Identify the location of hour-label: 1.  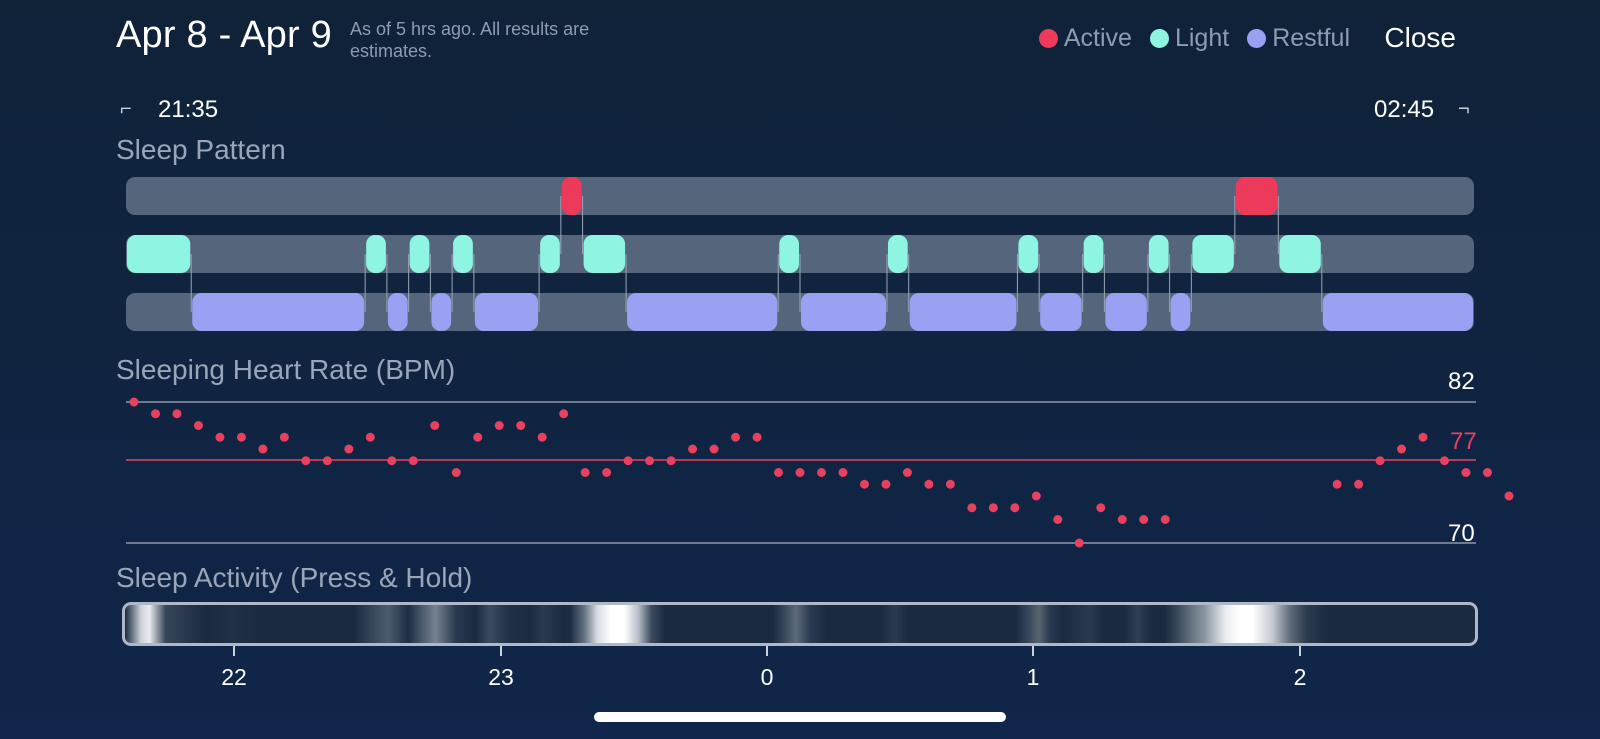
(1033, 677).